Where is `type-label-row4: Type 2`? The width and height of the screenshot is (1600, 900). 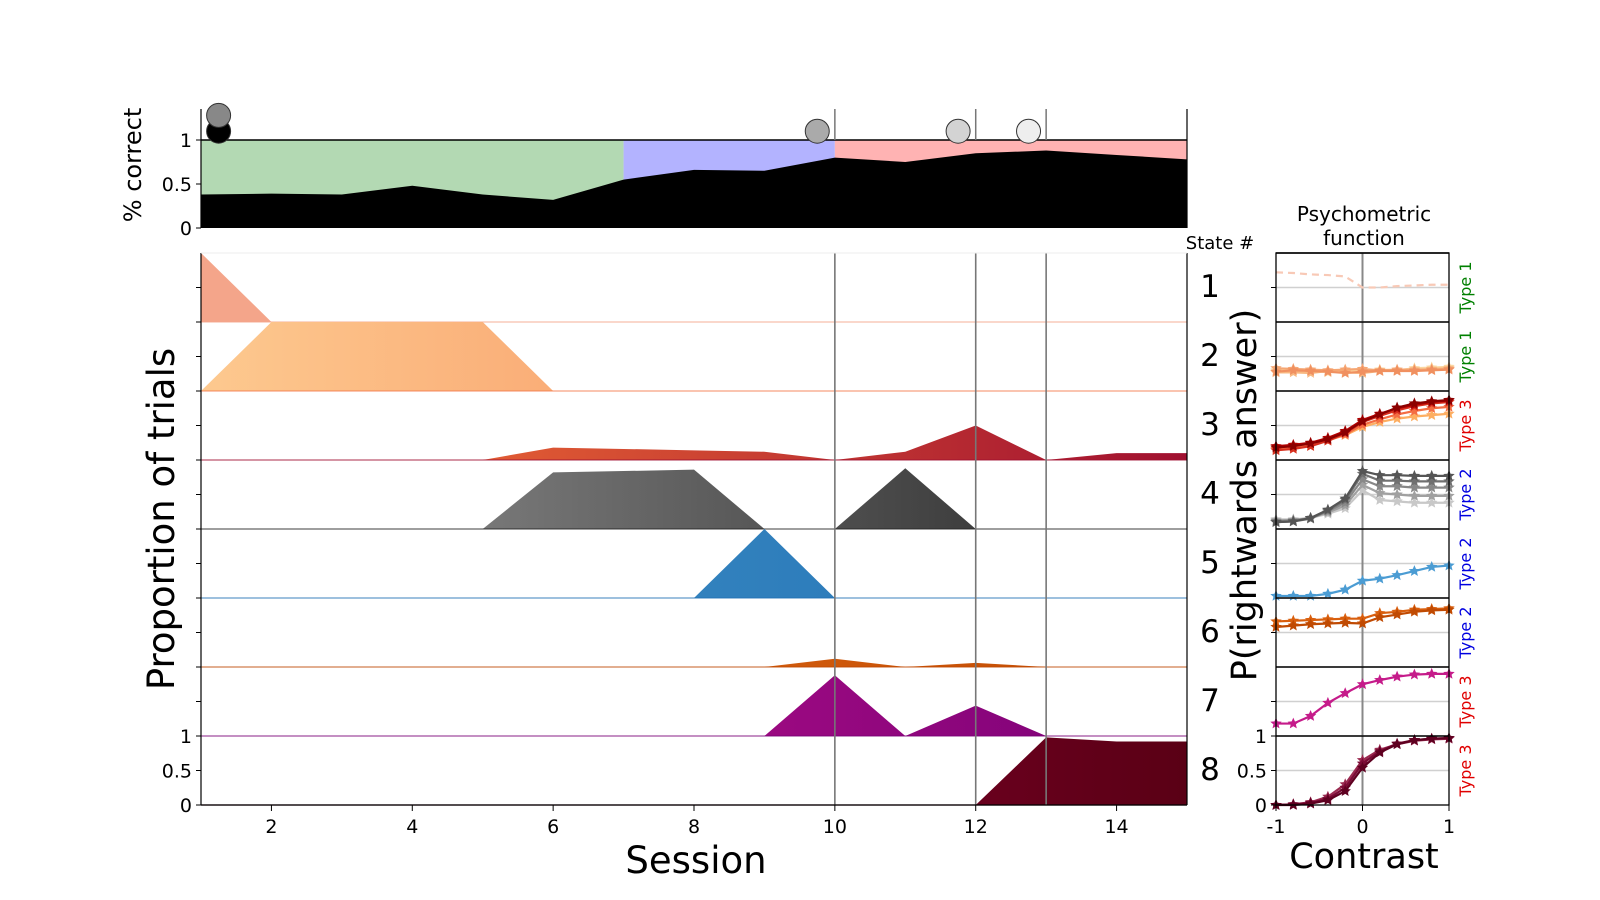 type-label-row4: Type 2 is located at coordinates (1465, 494).